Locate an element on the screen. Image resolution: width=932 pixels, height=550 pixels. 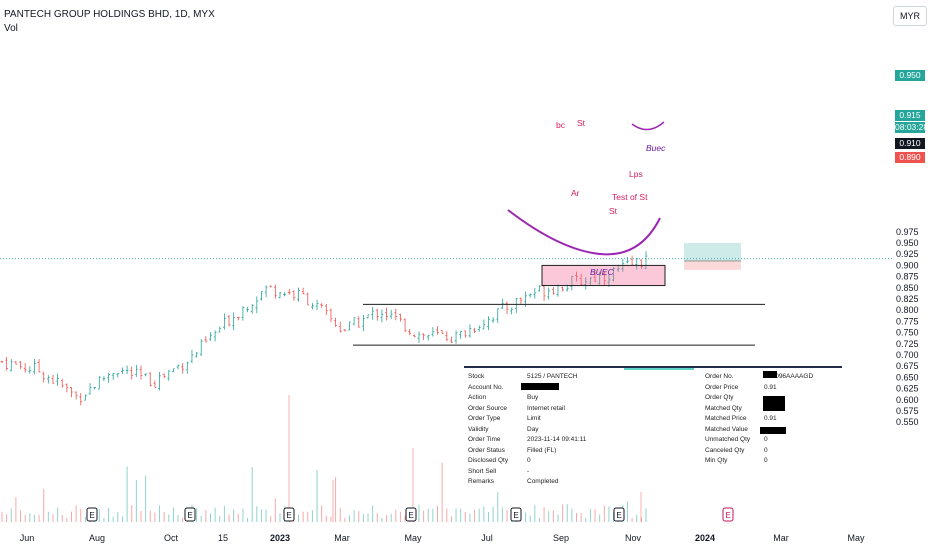
y-tick-label: 0.675 is located at coordinates (907, 366).